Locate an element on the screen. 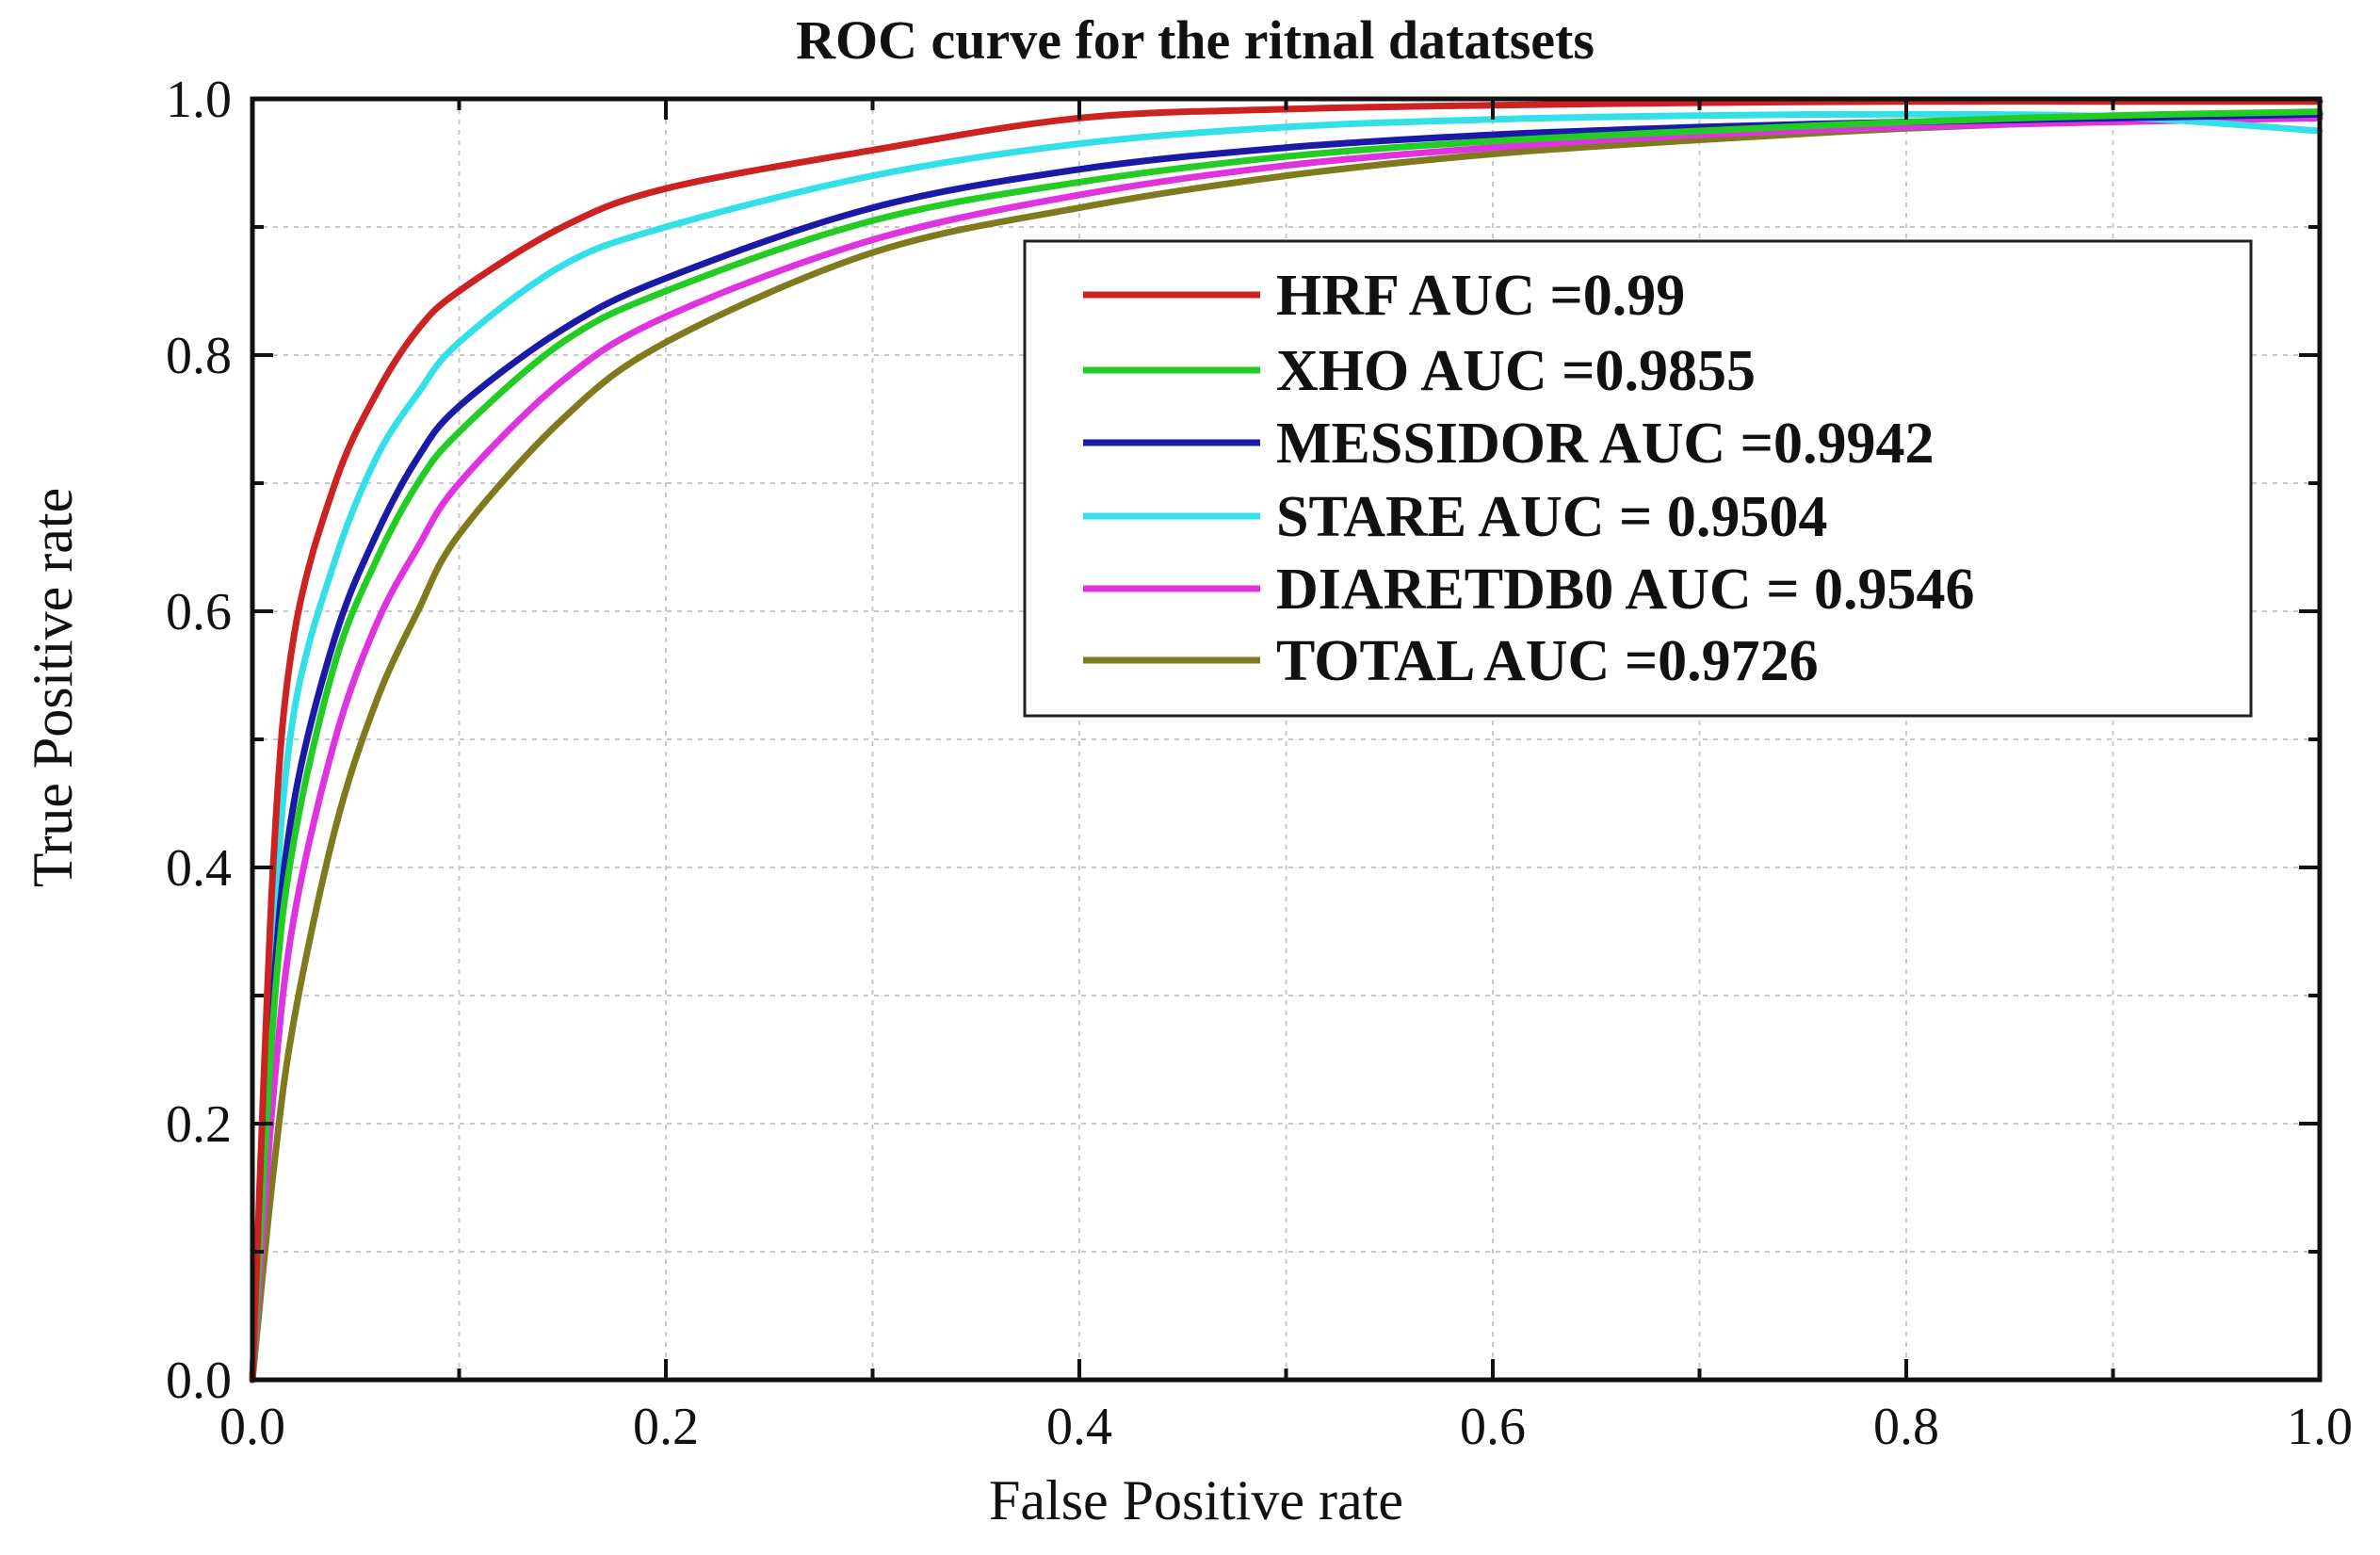 This screenshot has height=1555, width=2380. x-tick-label: 0.4 is located at coordinates (1079, 1427).